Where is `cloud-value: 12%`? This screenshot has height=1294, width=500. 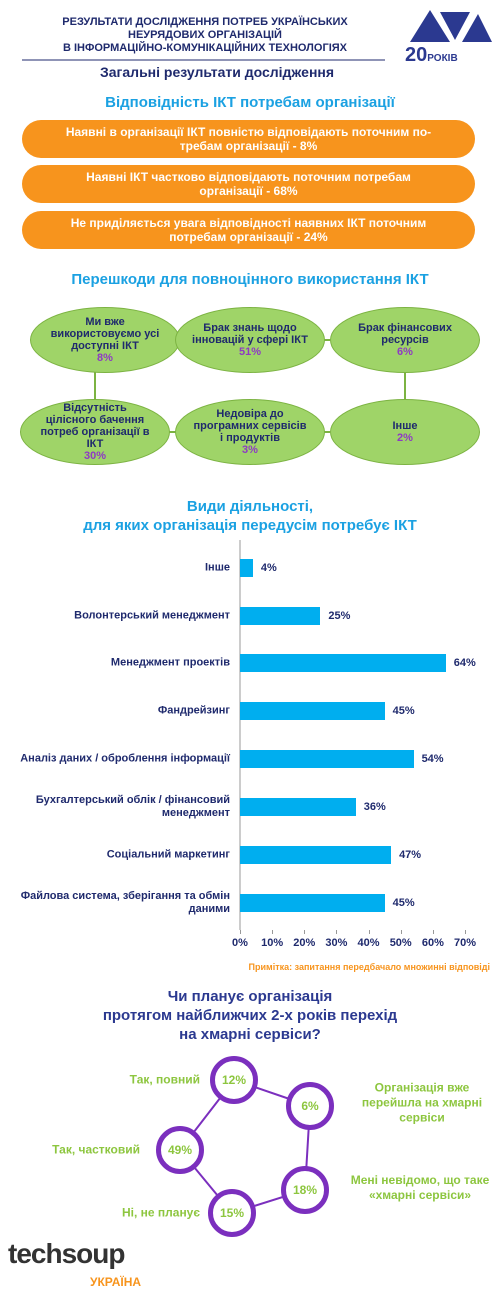
cloud-value: 12% is located at coordinates (234, 1080).